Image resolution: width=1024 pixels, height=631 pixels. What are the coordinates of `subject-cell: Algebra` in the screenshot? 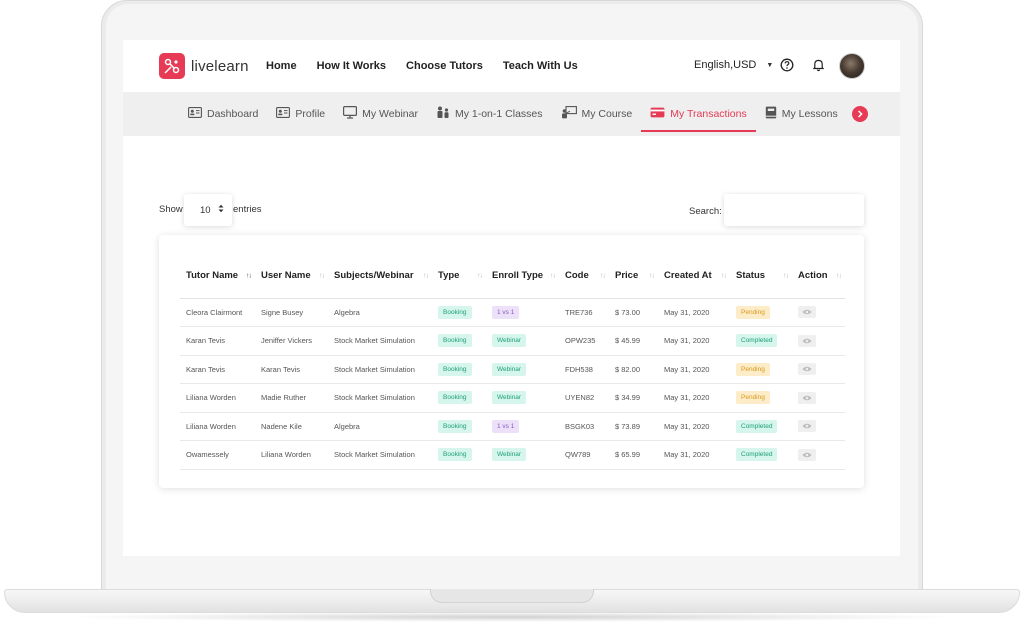 It's located at (380, 426).